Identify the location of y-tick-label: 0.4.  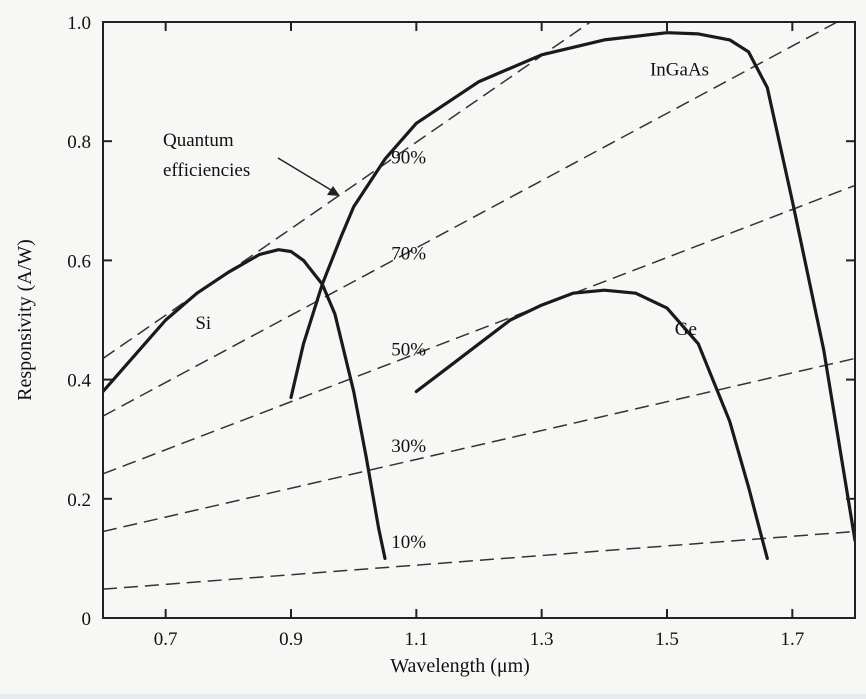
(79, 381).